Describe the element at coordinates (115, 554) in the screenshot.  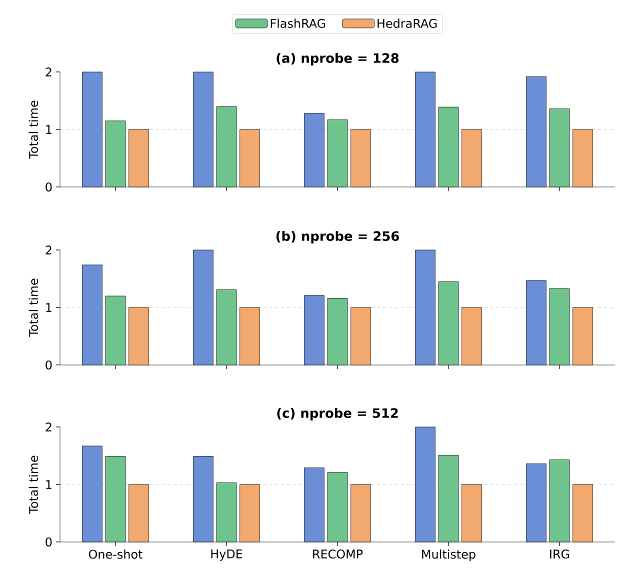
I see `x-tick-label: One-shot` at that location.